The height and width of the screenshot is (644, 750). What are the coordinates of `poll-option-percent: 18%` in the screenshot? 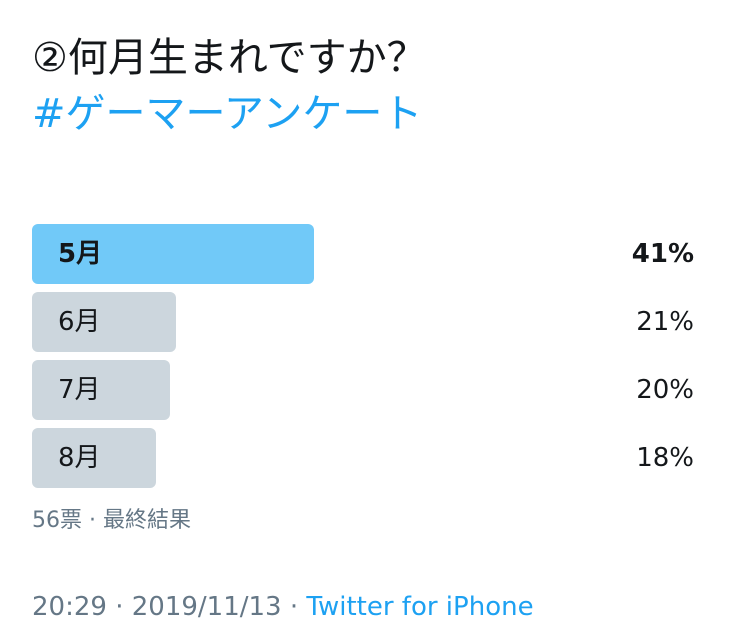 It's located at (665, 458).